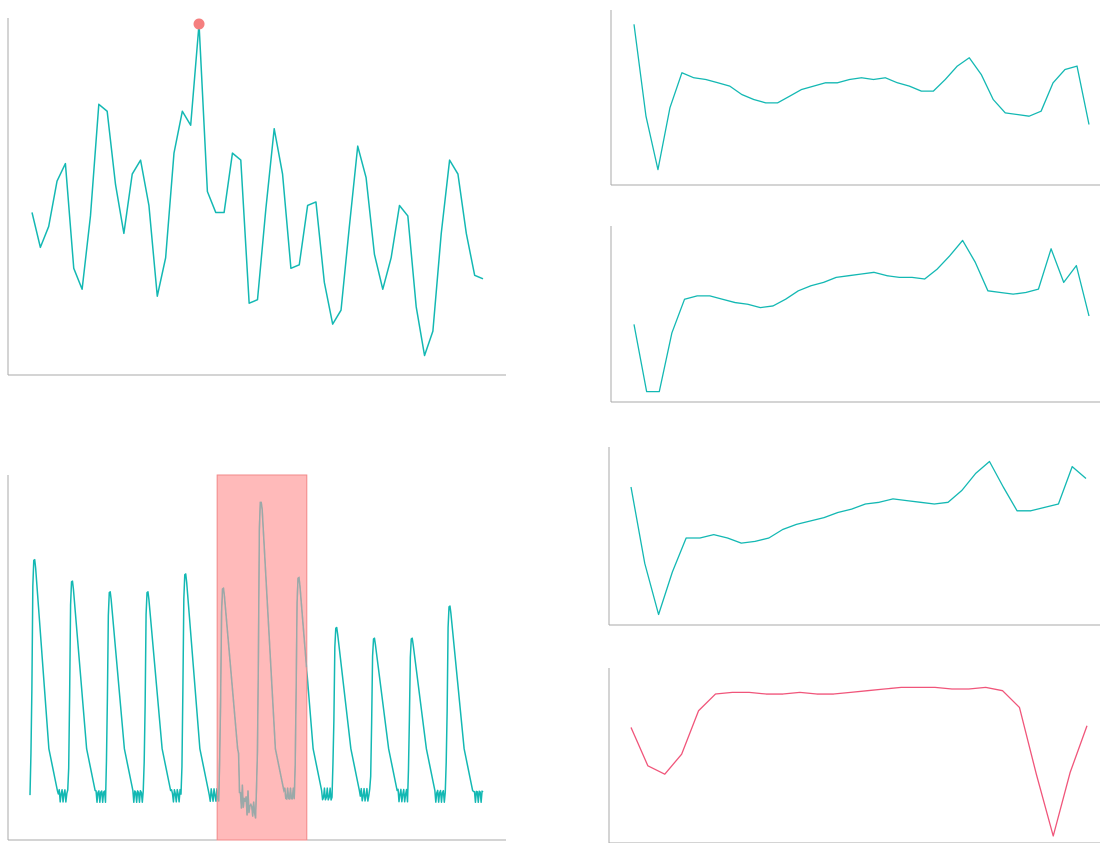 The image size is (1103, 843). I want to click on collective-anomaly-region, so click(262, 657).